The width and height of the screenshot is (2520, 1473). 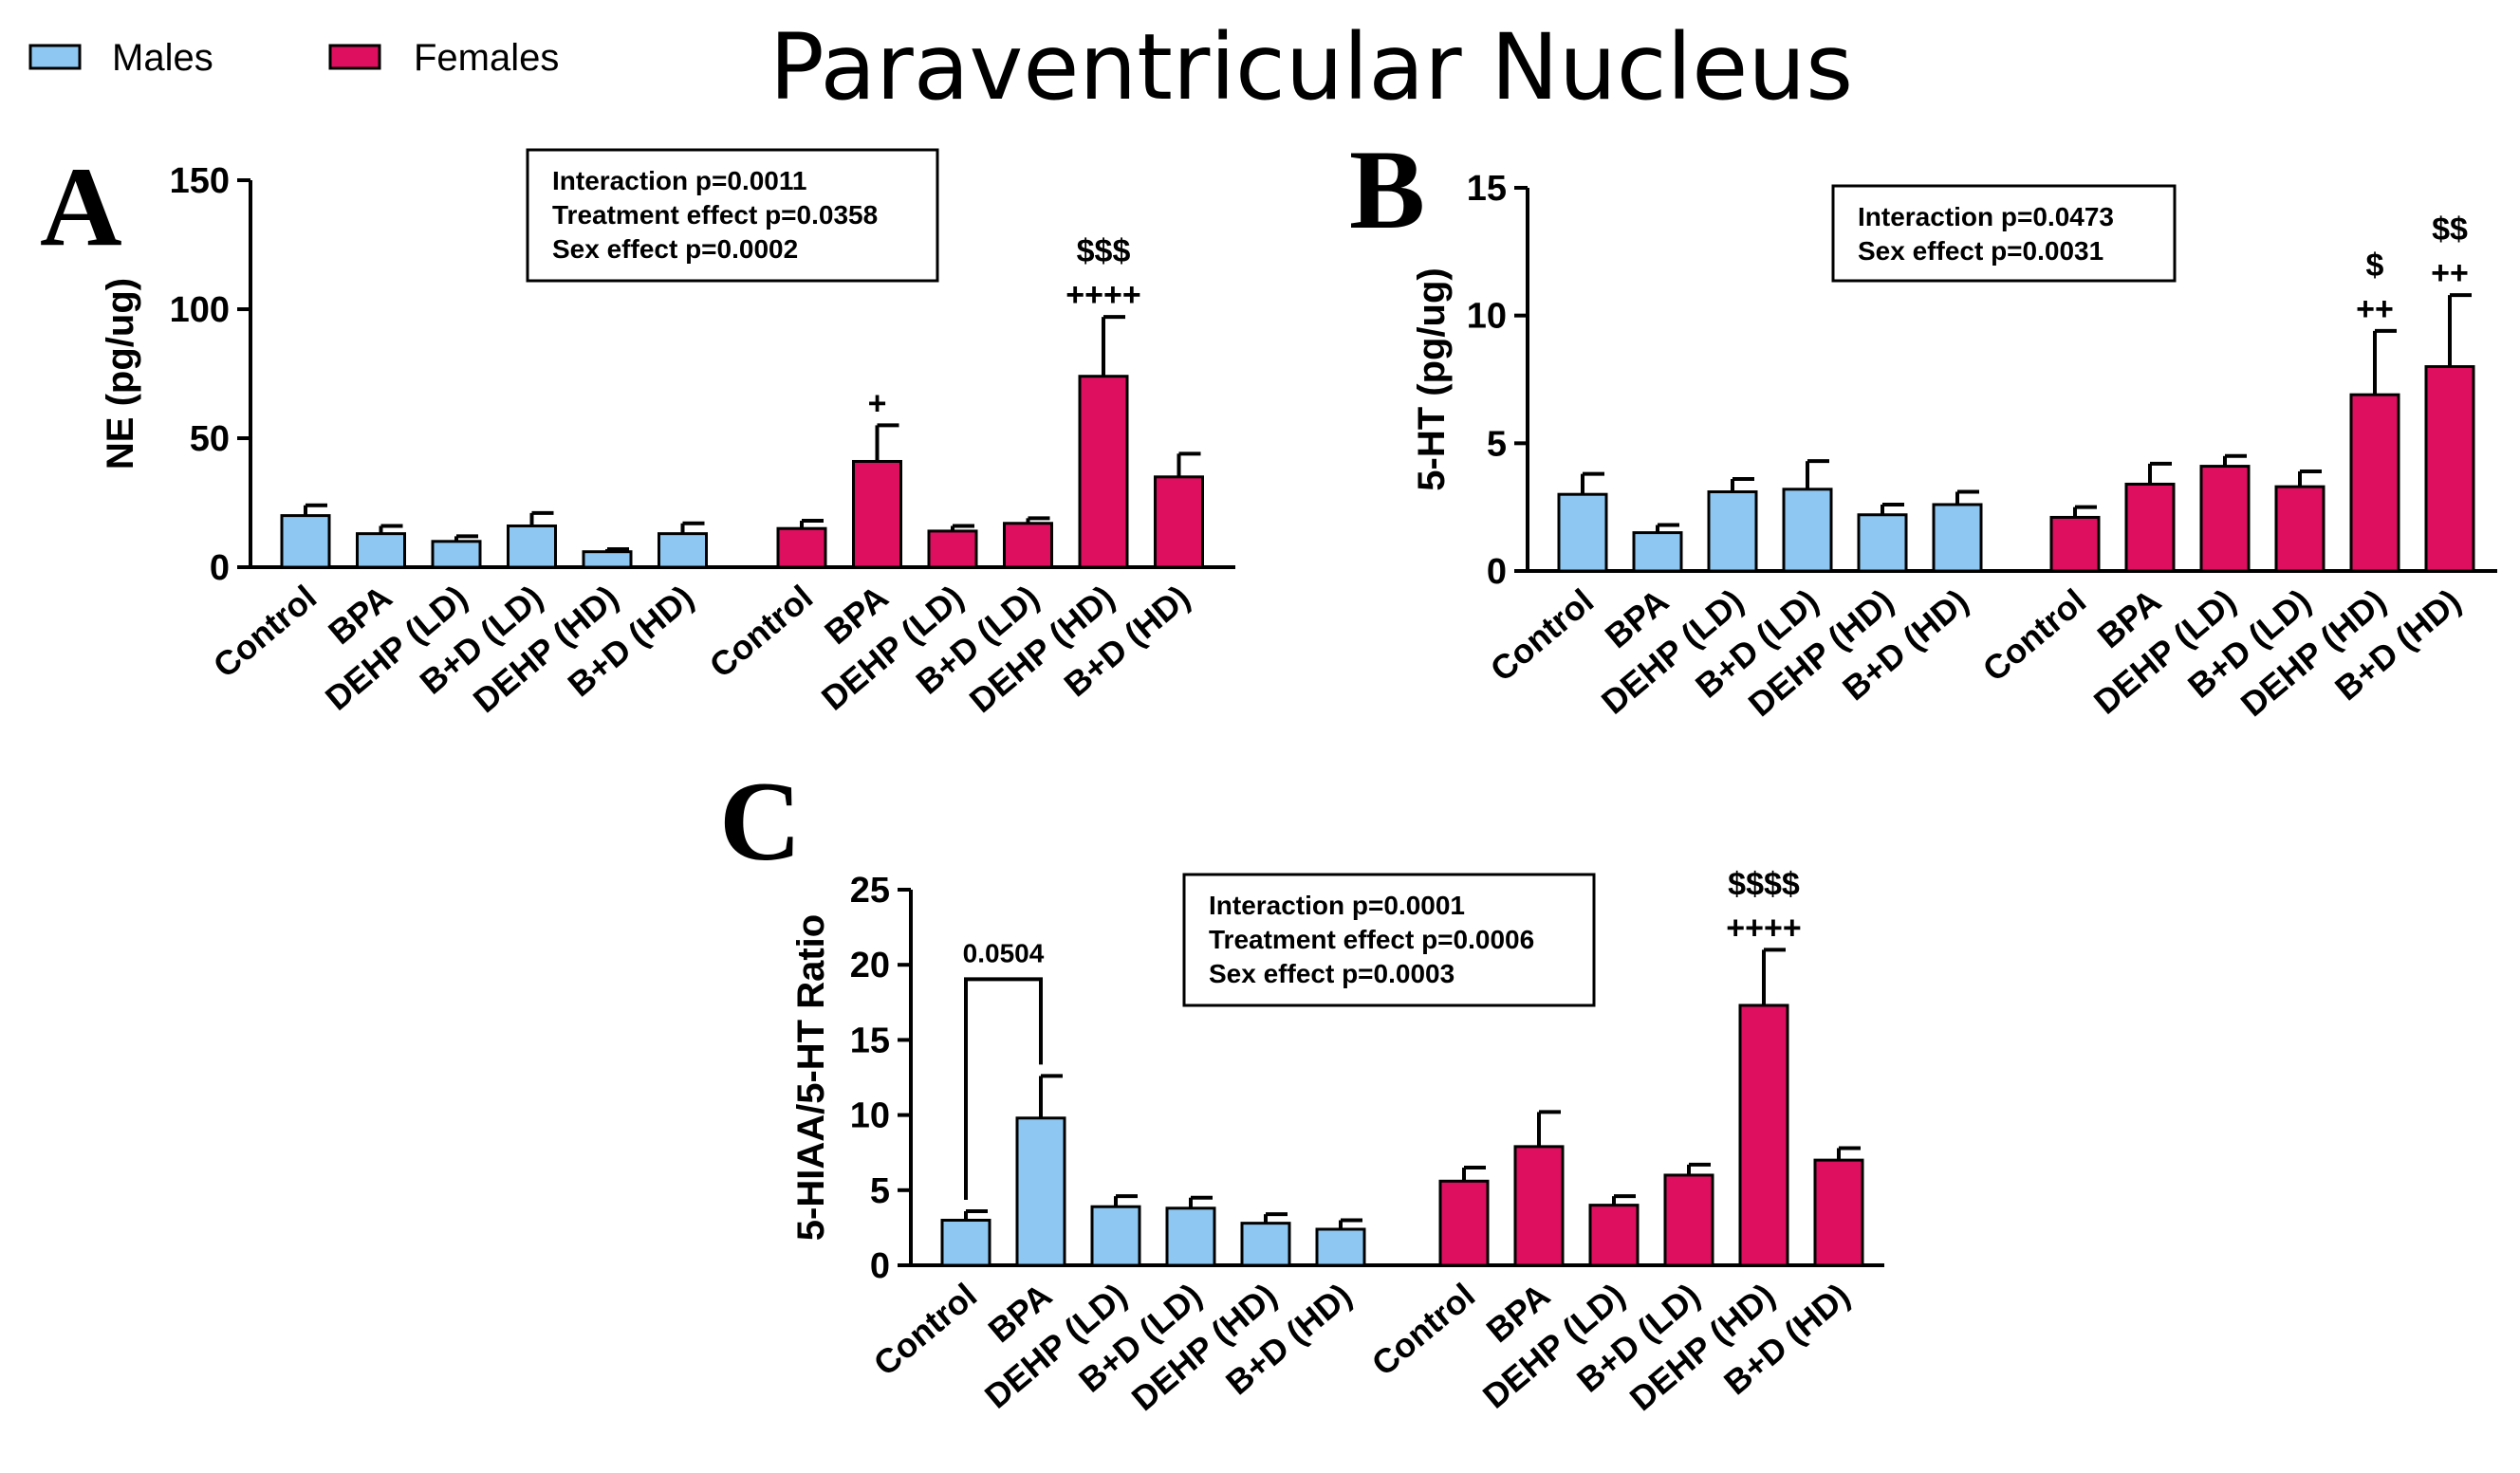 What do you see at coordinates (162, 58) in the screenshot?
I see `legend-label-males: Males` at bounding box center [162, 58].